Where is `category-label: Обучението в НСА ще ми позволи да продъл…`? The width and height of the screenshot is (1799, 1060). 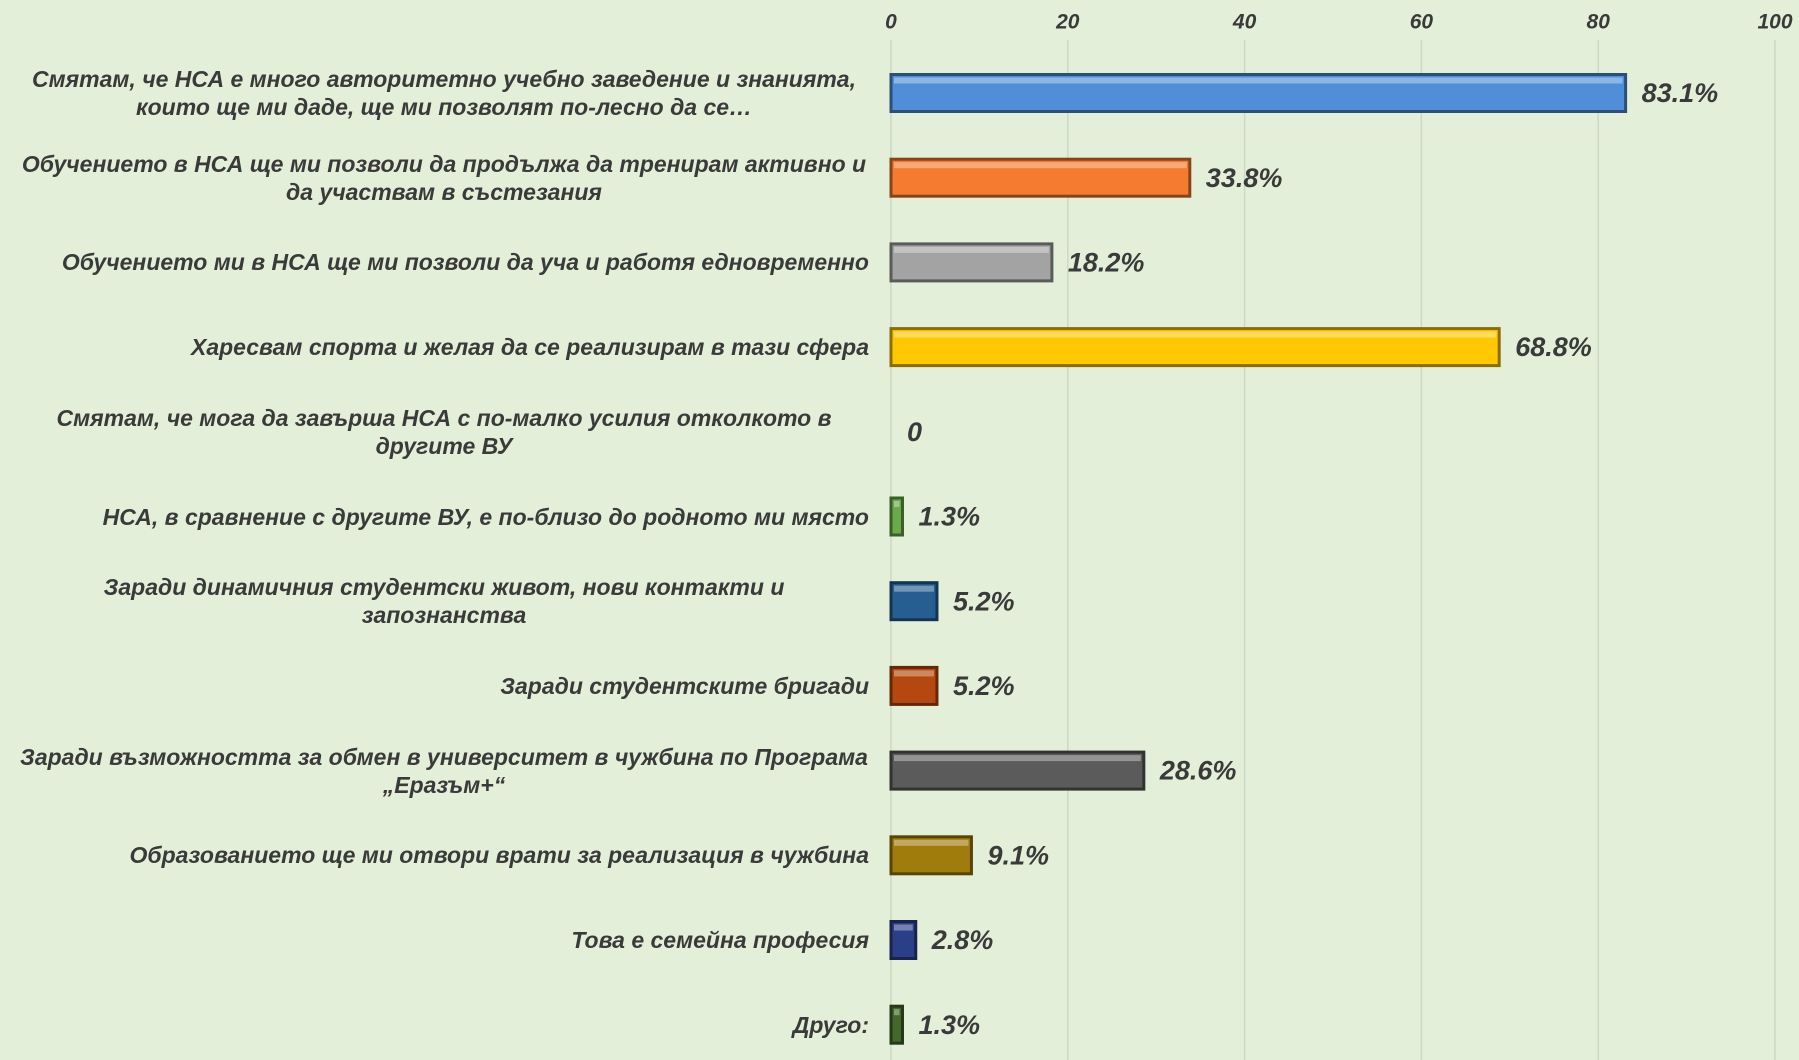 category-label: Обучението в НСА ще ми позволи да продъл… is located at coordinates (434, 178).